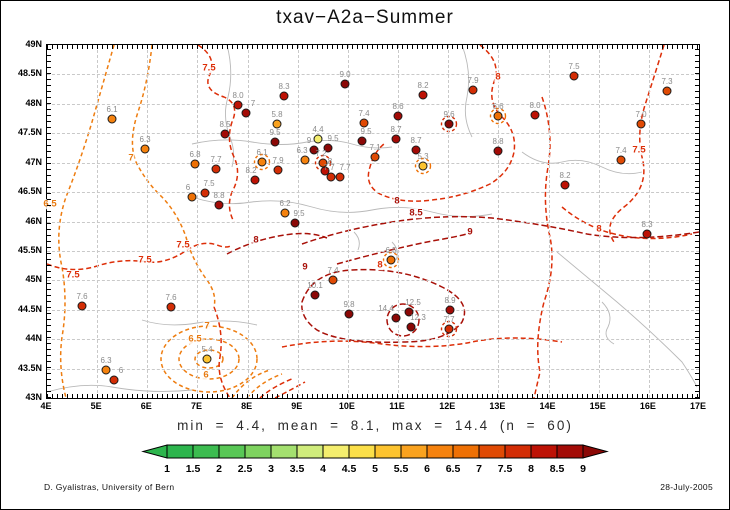 The width and height of the screenshot is (730, 510). What do you see at coordinates (595, 451) in the screenshot?
I see `colorbar-right-arrow` at bounding box center [595, 451].